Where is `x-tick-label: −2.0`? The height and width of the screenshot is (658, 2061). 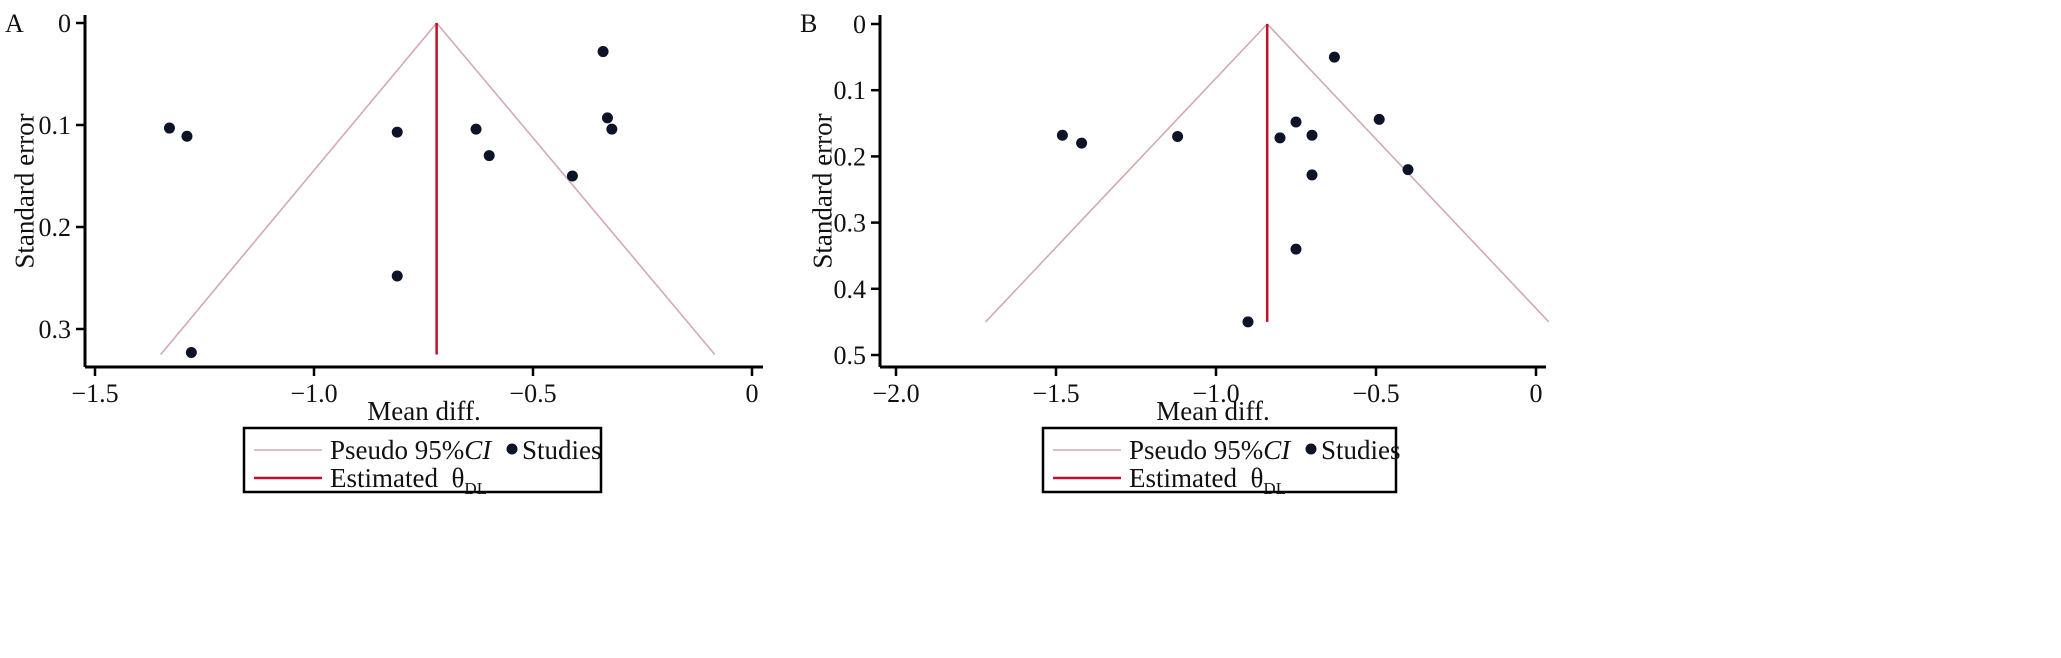 x-tick-label: −2.0 is located at coordinates (895, 393).